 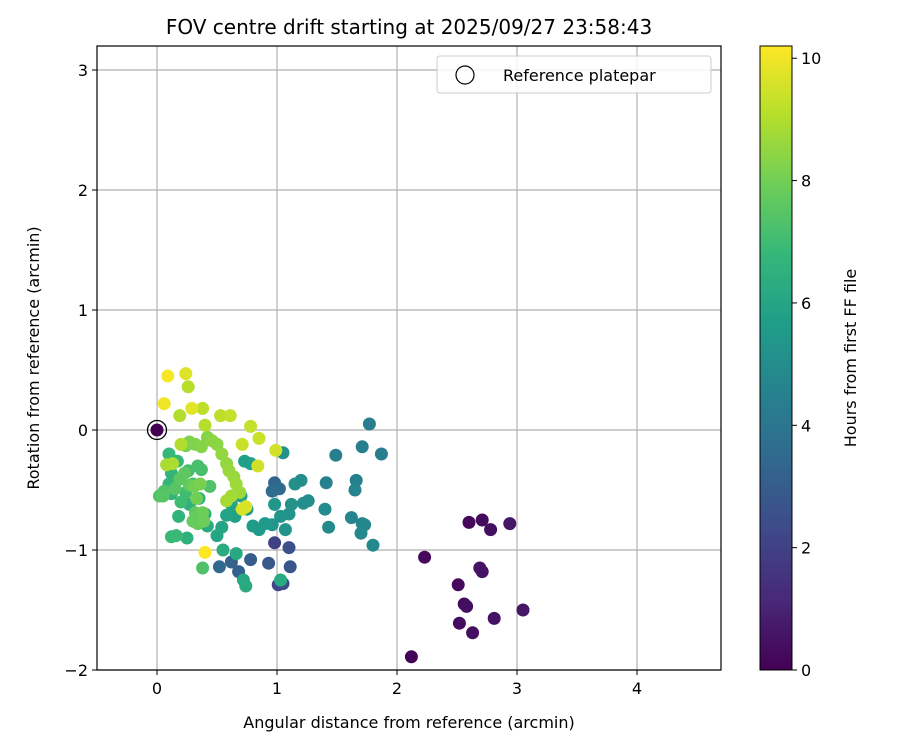 What do you see at coordinates (579, 75) in the screenshot?
I see `legend-label: Reference platepar` at bounding box center [579, 75].